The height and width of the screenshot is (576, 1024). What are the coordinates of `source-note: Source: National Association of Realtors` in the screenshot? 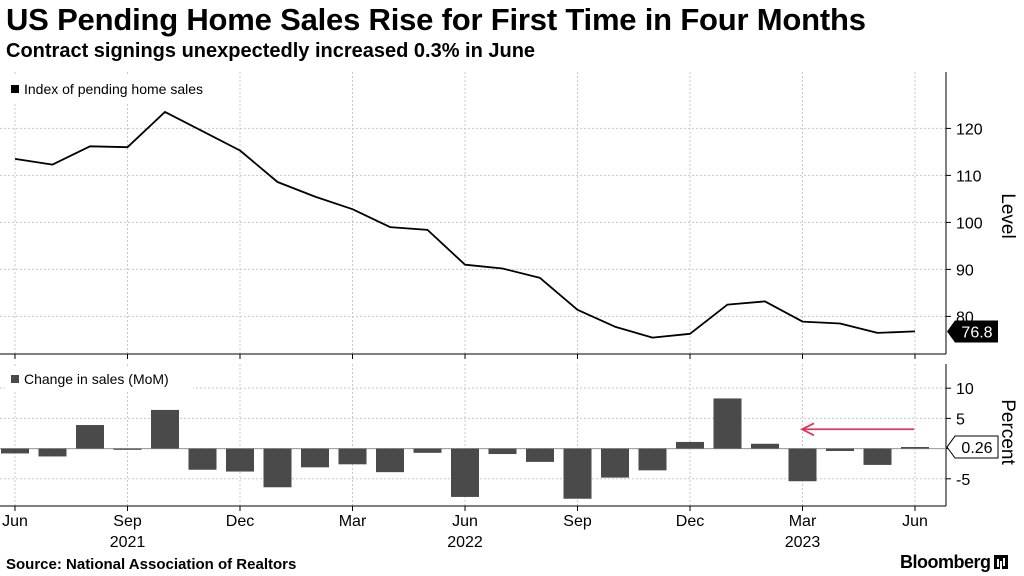 It's located at (151, 564).